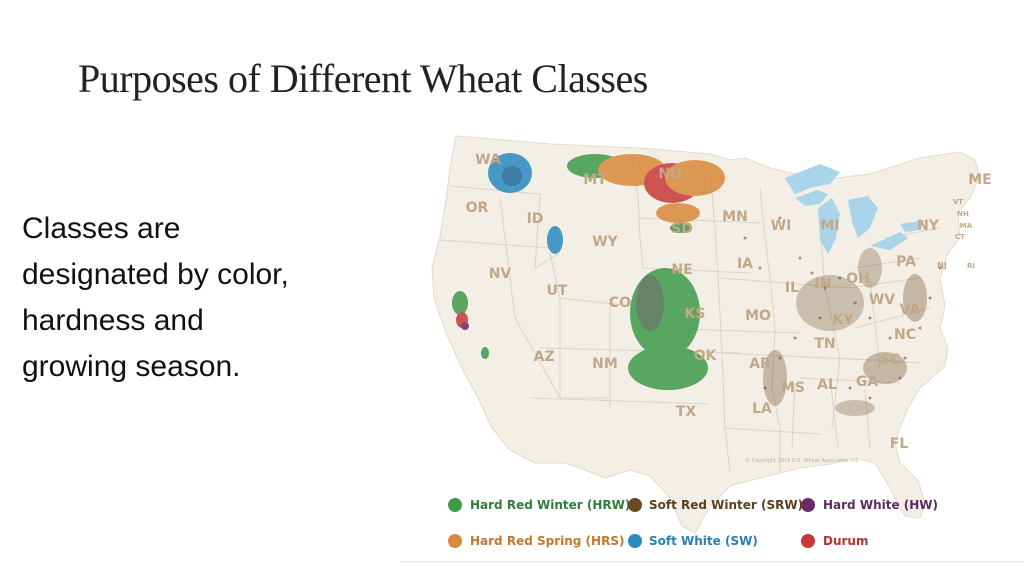  I want to click on state-label-mt: MT, so click(595, 180).